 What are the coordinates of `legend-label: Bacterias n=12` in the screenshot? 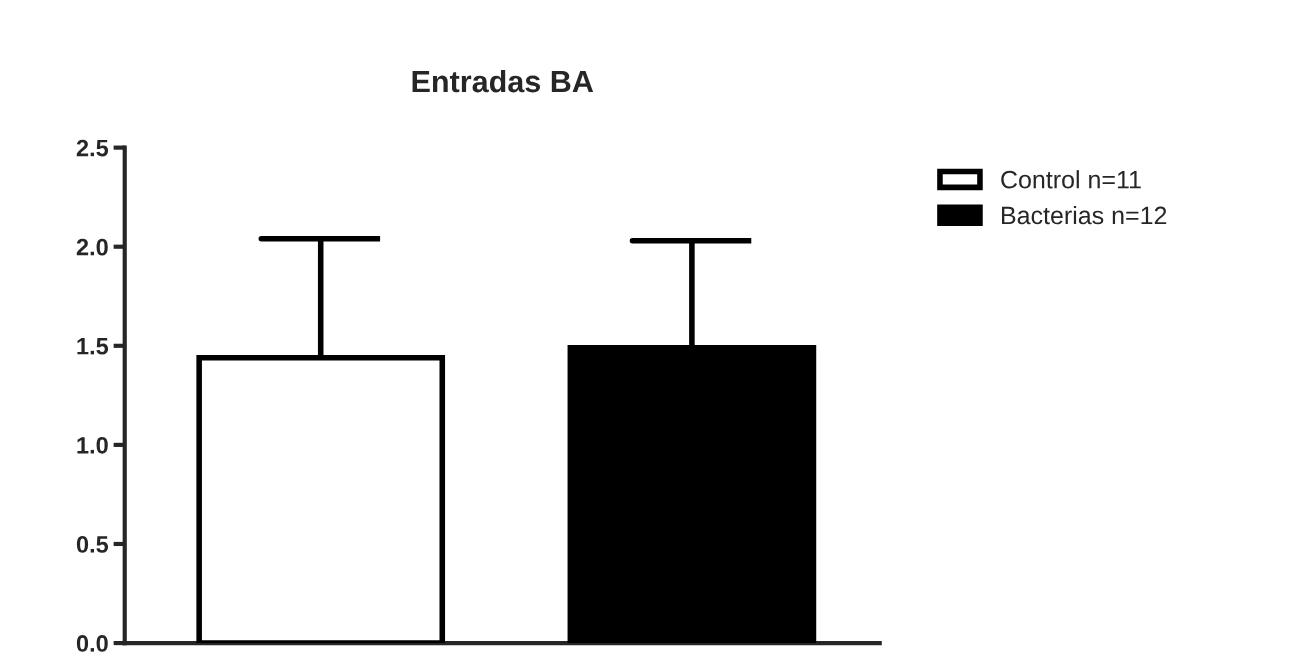 It's located at (1084, 215).